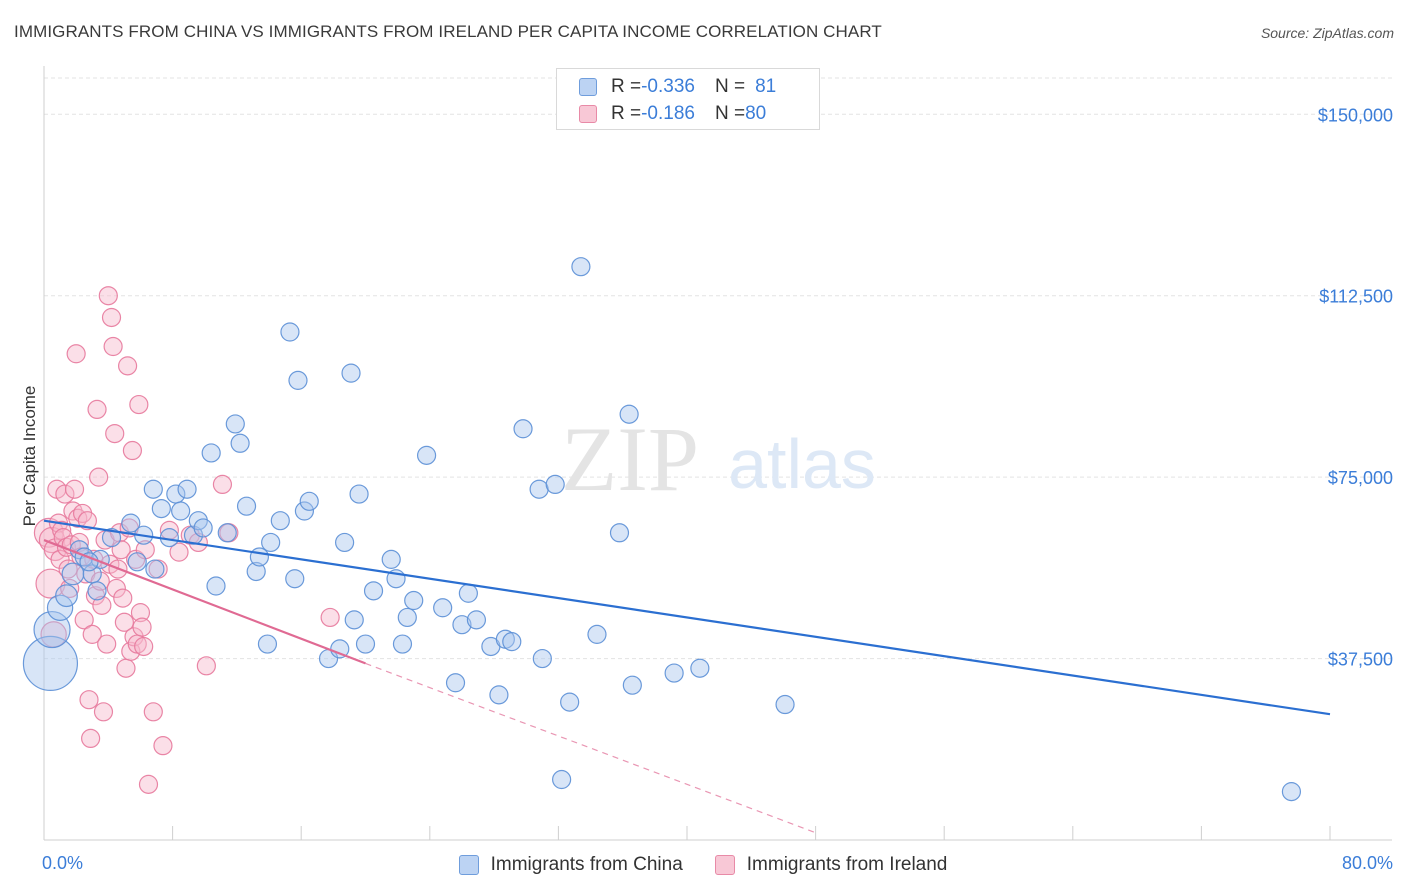 Image resolution: width=1406 pixels, height=892 pixels. Describe the element at coordinates (204, 602) in the screenshot. I see `ireland-trend-line` at that location.